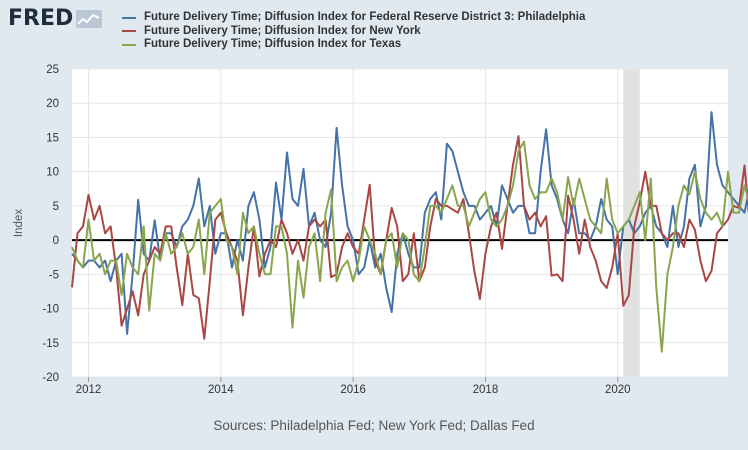  Describe the element at coordinates (486, 390) in the screenshot. I see `x-tick-label: 2018` at that location.